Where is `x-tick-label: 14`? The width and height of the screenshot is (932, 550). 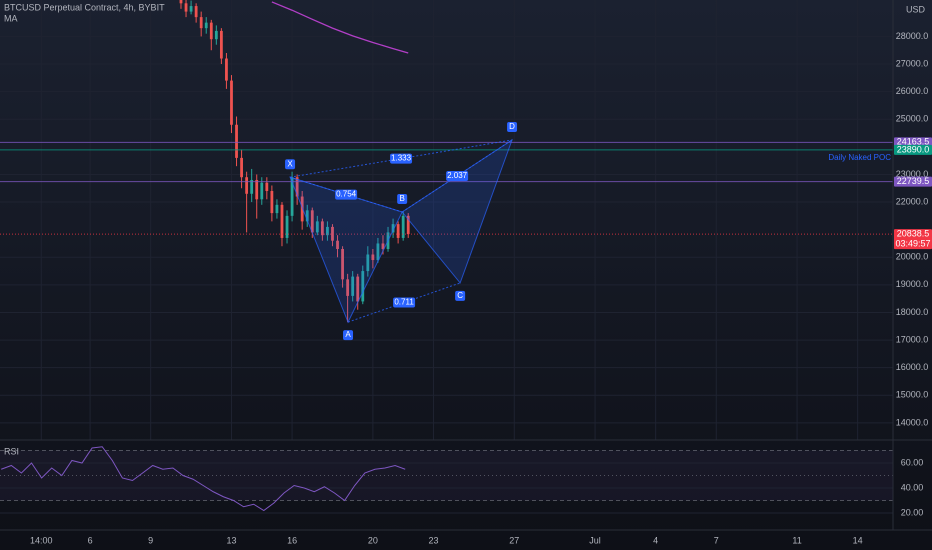
x-tick-label: 14 is located at coordinates (858, 540).